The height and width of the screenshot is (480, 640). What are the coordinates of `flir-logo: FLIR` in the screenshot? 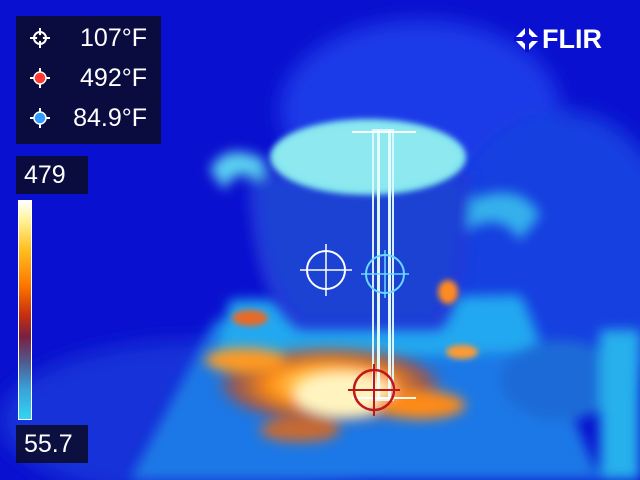 It's located at (564, 40).